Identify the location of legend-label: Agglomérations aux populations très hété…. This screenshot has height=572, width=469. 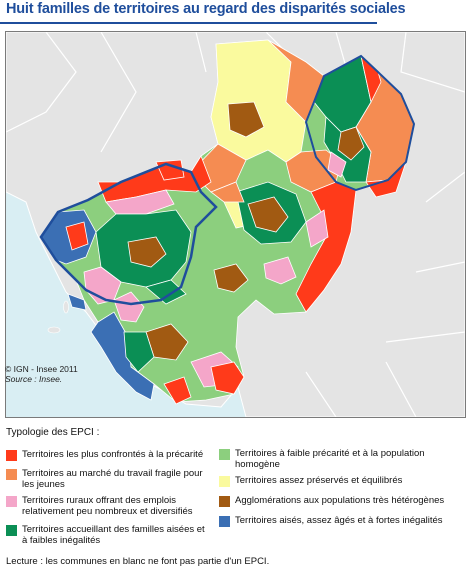
(340, 500).